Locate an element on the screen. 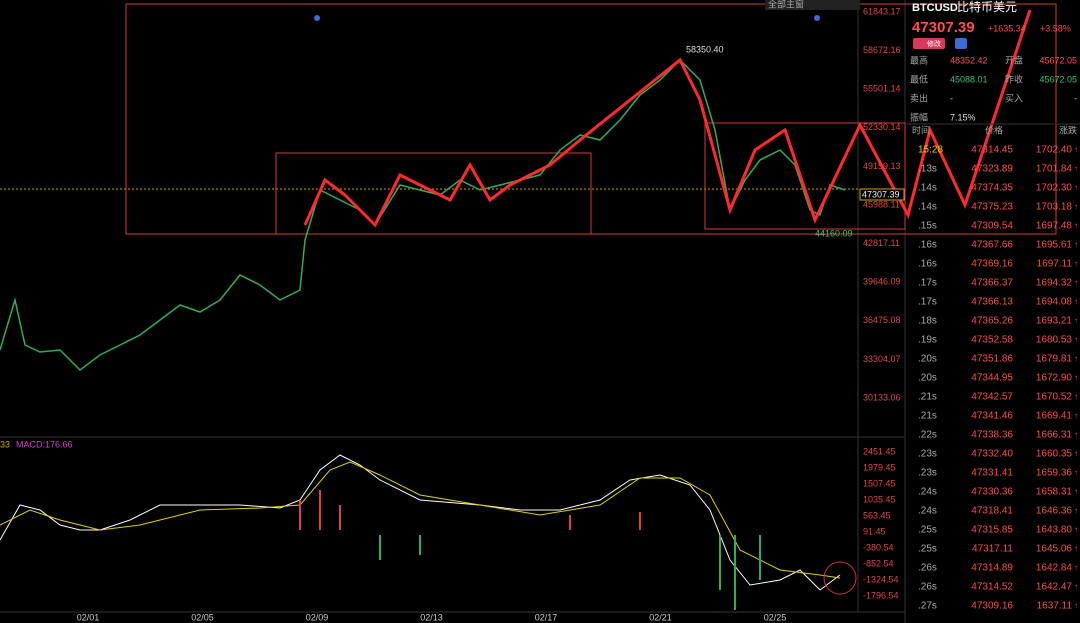  trade-cell: 1666.31 is located at coordinates (1054, 435).